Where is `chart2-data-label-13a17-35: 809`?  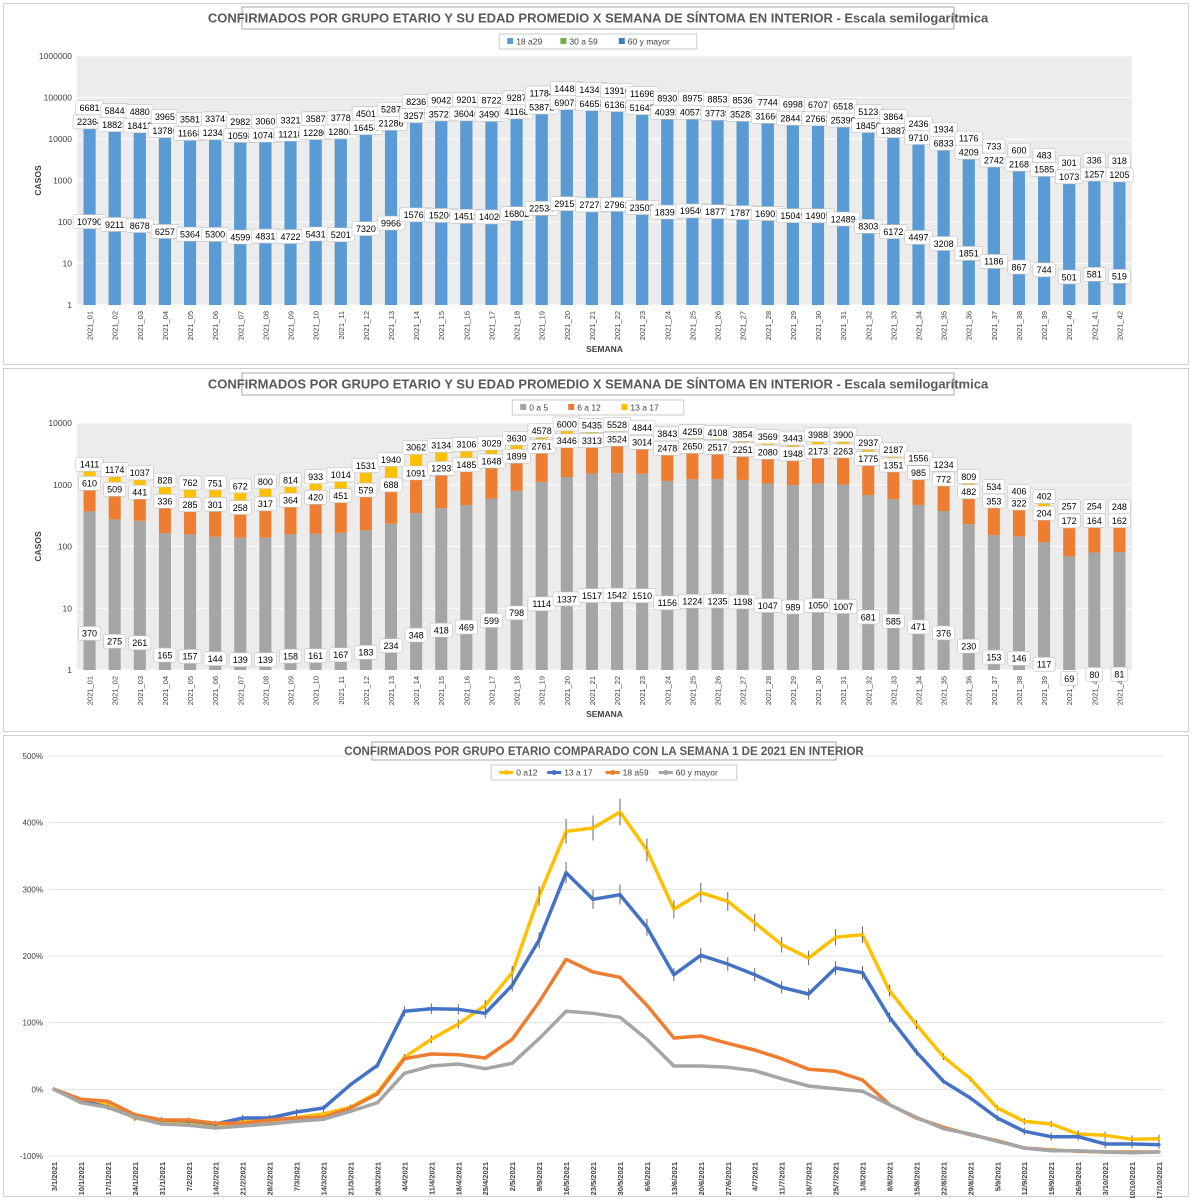
chart2-data-label-13a17-35: 809 is located at coordinates (968, 477).